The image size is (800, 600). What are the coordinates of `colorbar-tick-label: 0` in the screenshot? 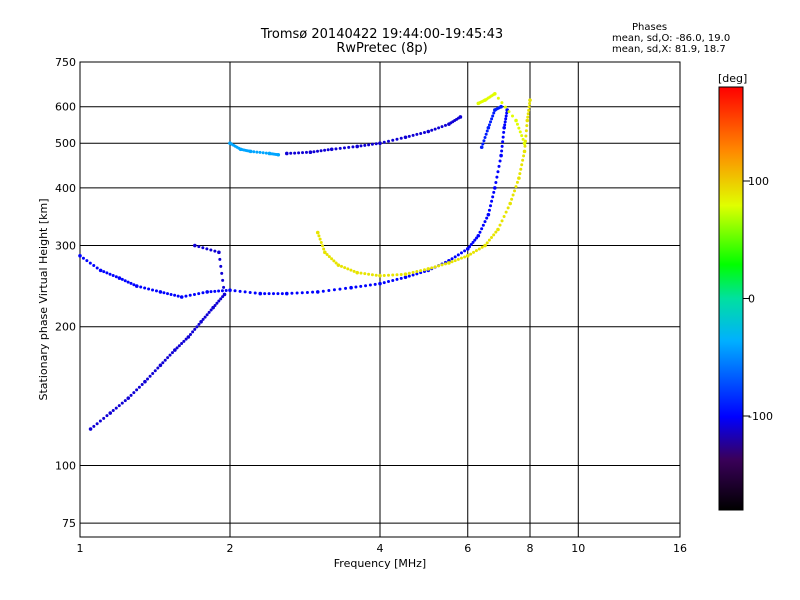 It's located at (751, 299).